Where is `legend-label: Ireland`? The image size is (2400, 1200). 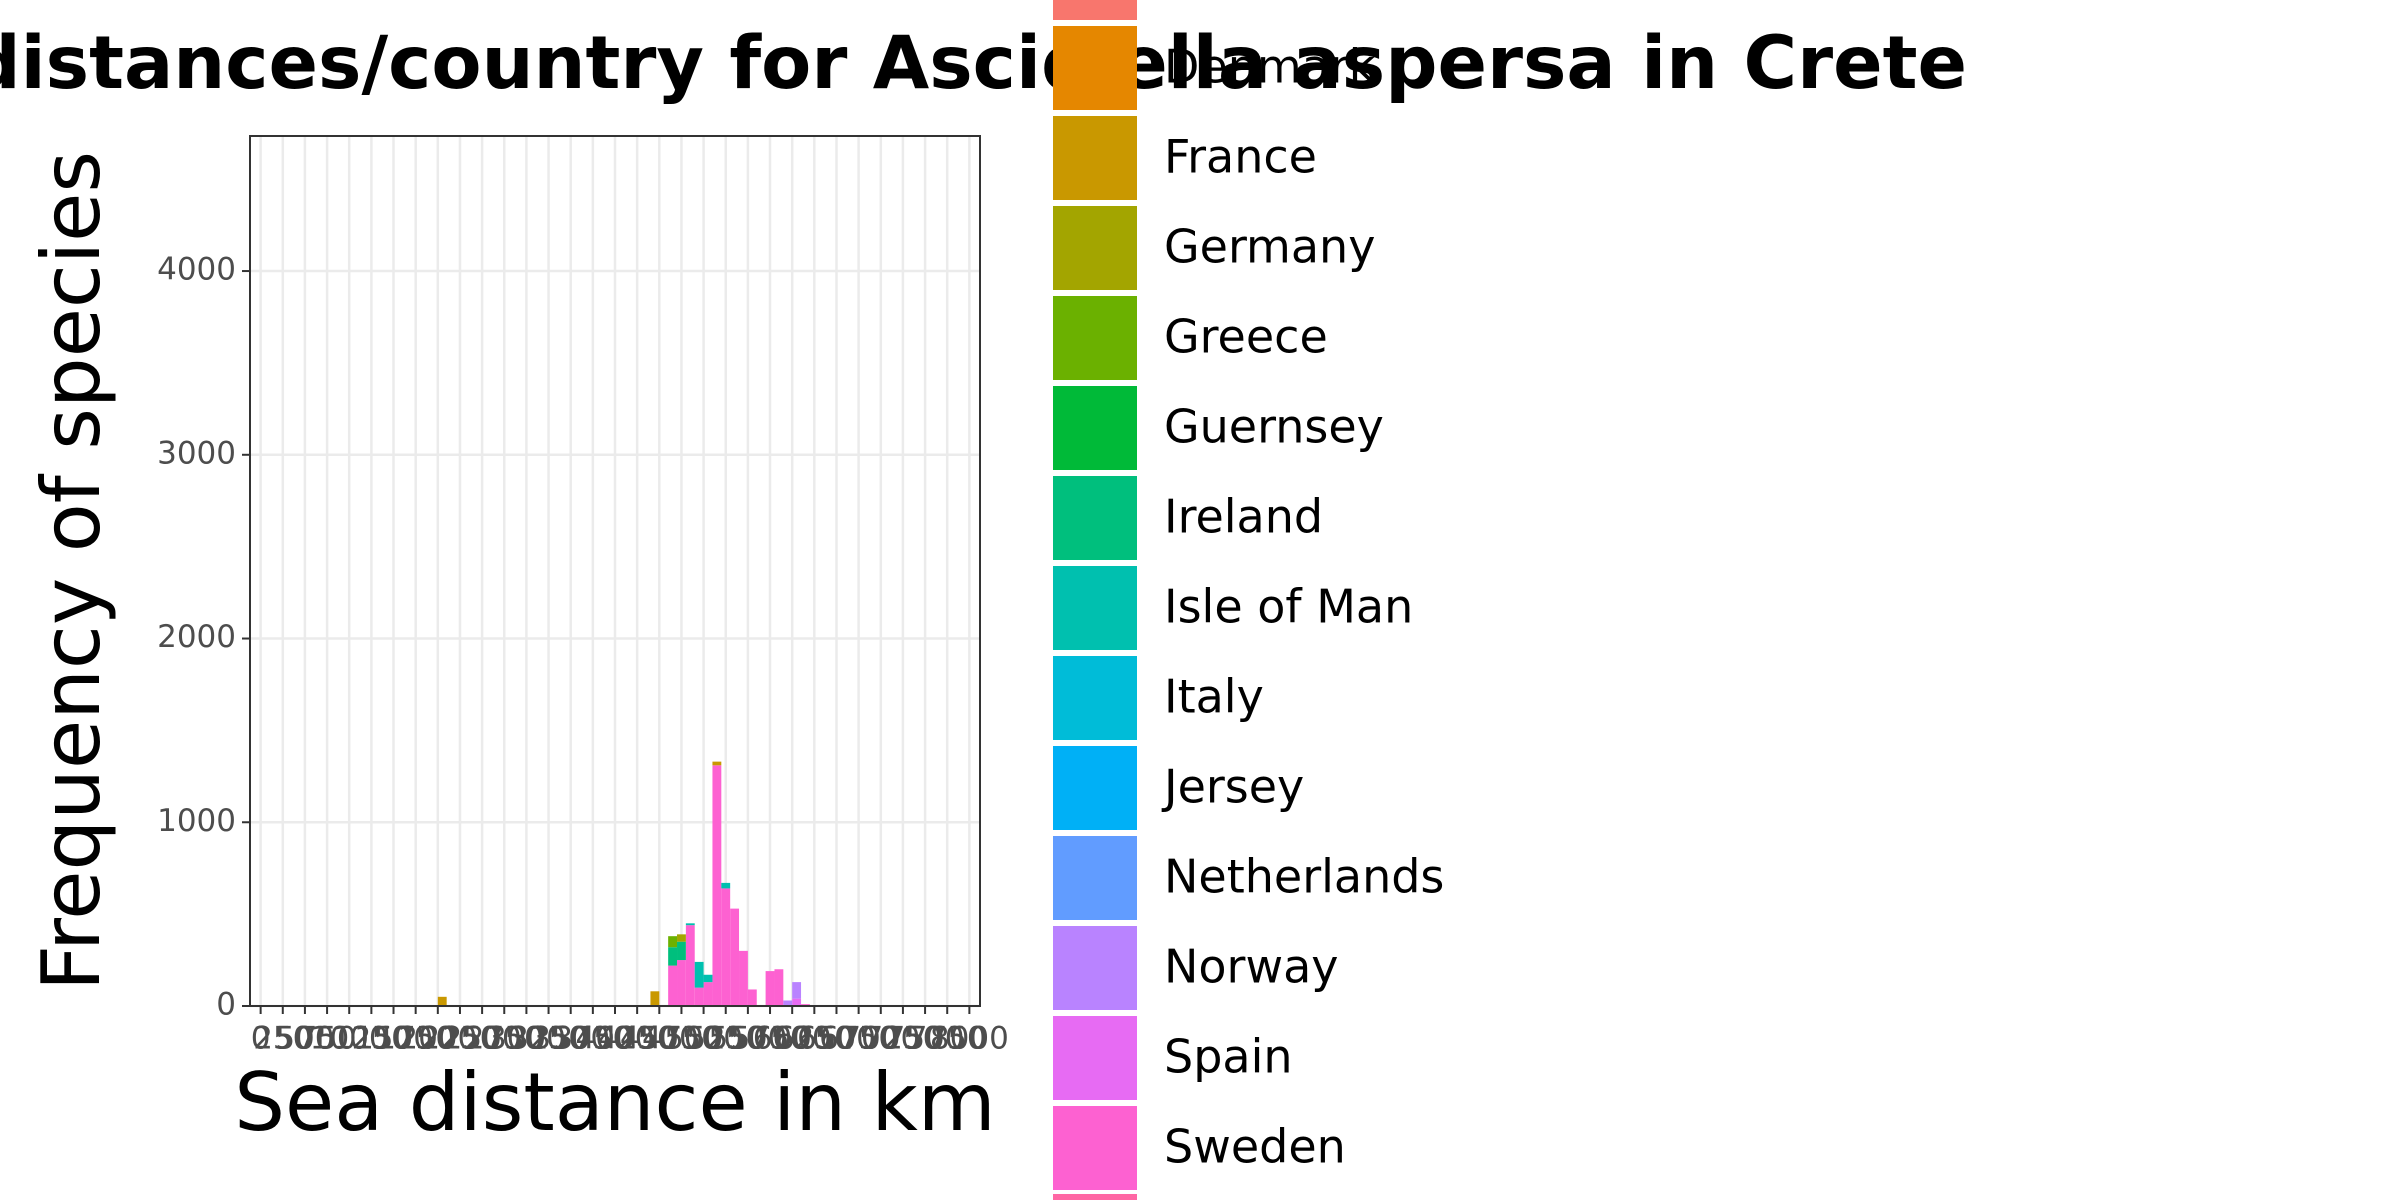
legend-label: Ireland is located at coordinates (1243, 517).